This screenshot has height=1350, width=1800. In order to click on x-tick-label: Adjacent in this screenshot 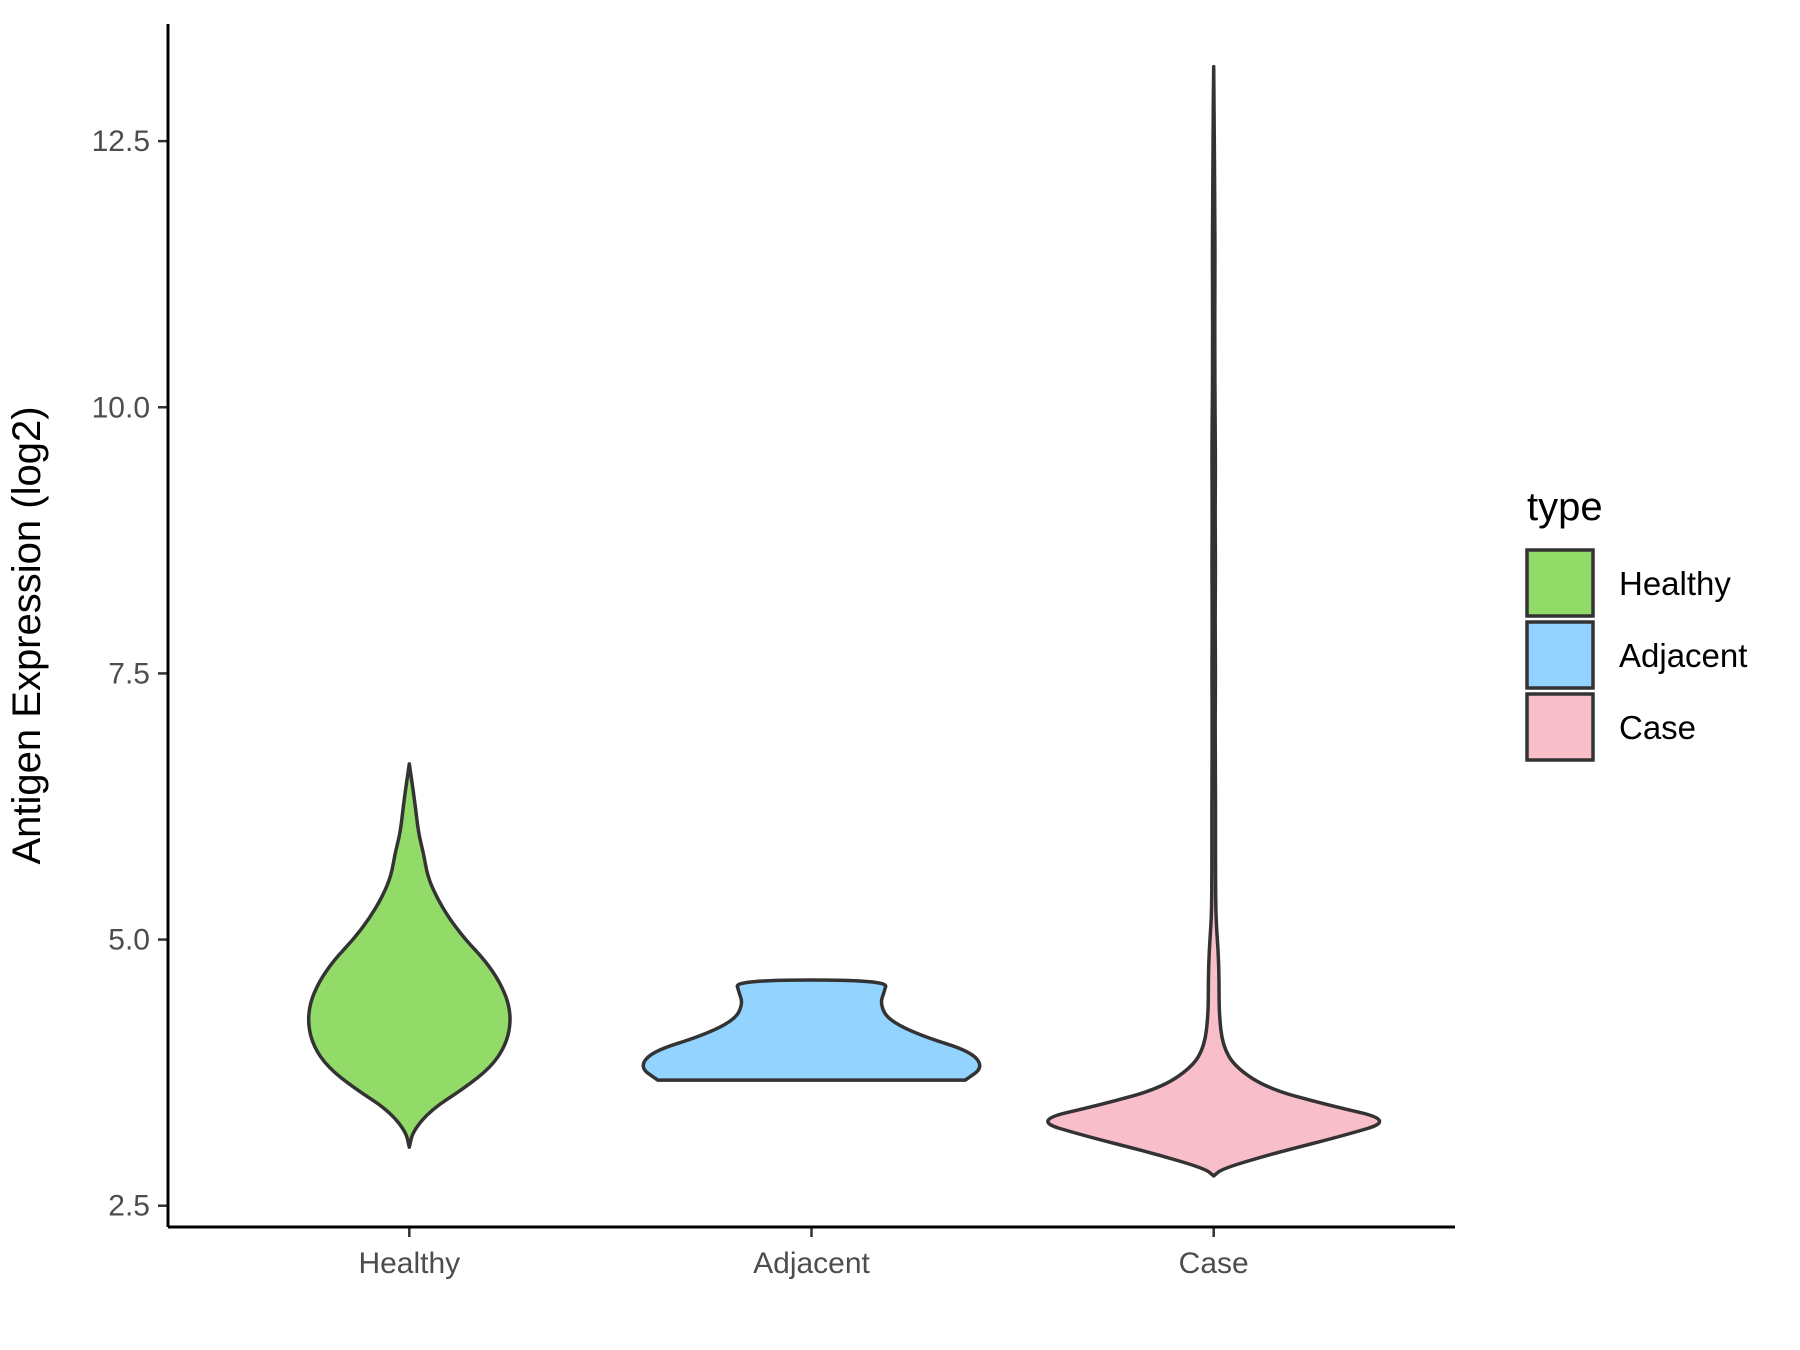, I will do `click(811, 1263)`.